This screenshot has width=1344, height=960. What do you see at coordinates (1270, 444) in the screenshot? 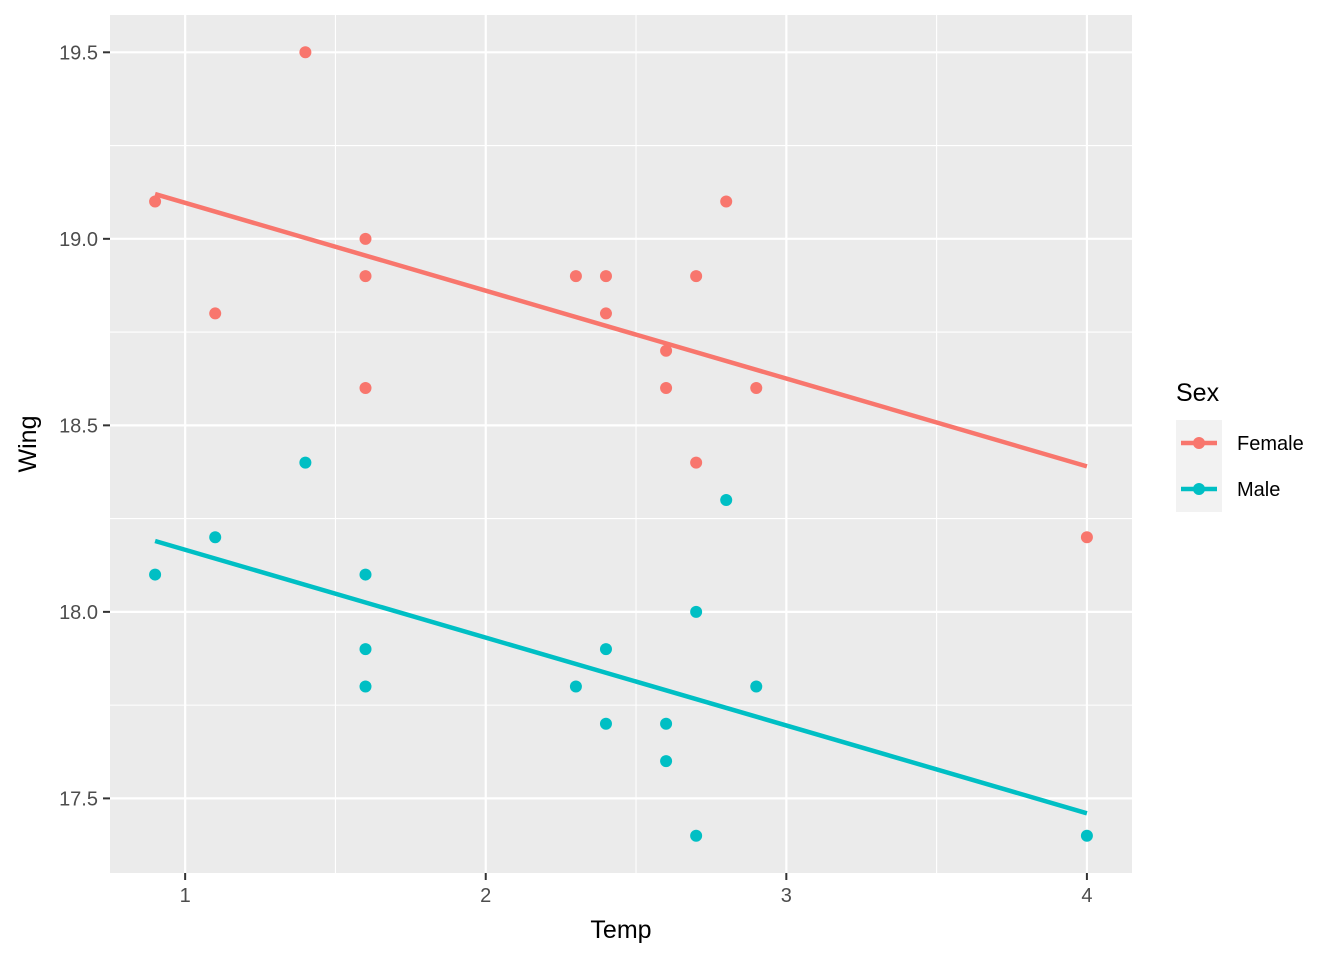
I see `legend-label: Female` at bounding box center [1270, 444].